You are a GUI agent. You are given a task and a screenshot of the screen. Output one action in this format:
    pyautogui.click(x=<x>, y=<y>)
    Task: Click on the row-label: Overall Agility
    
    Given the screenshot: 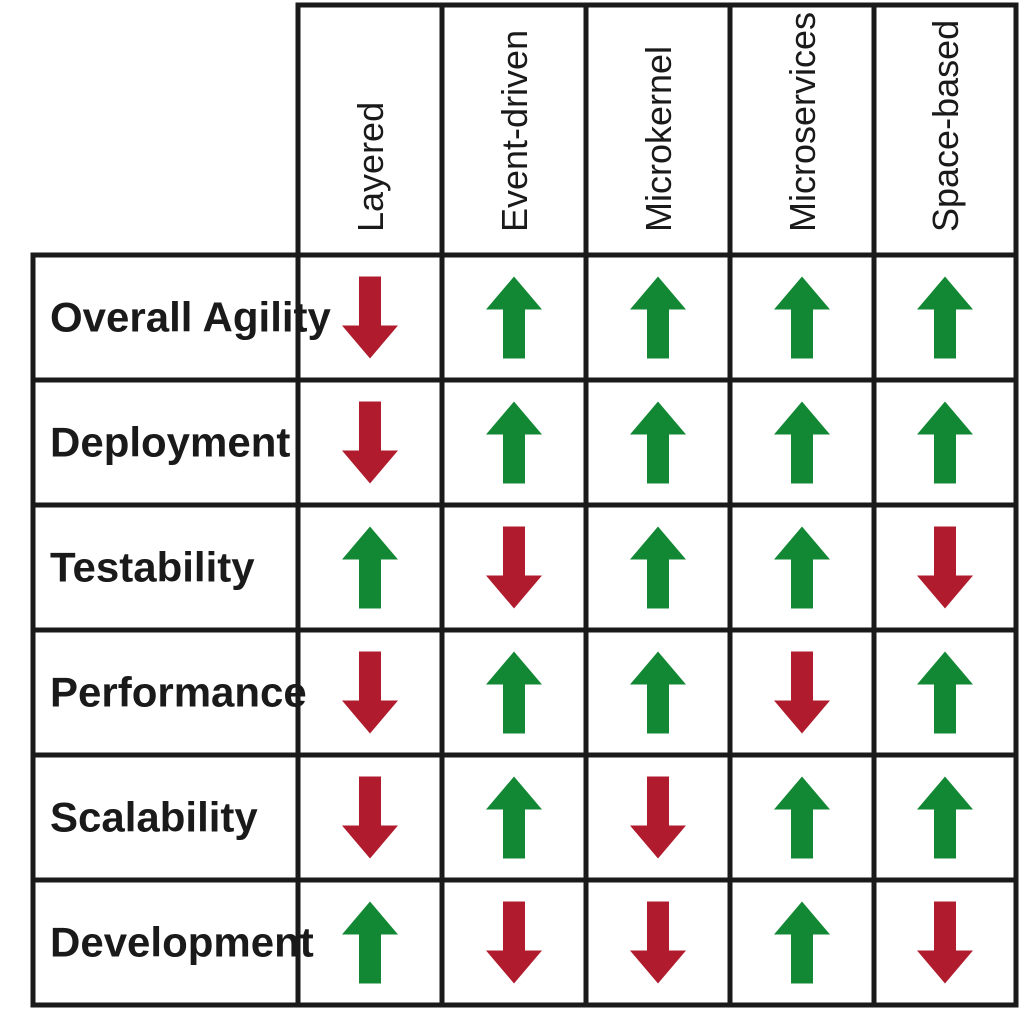 What is the action you would take?
    pyautogui.click(x=191, y=317)
    